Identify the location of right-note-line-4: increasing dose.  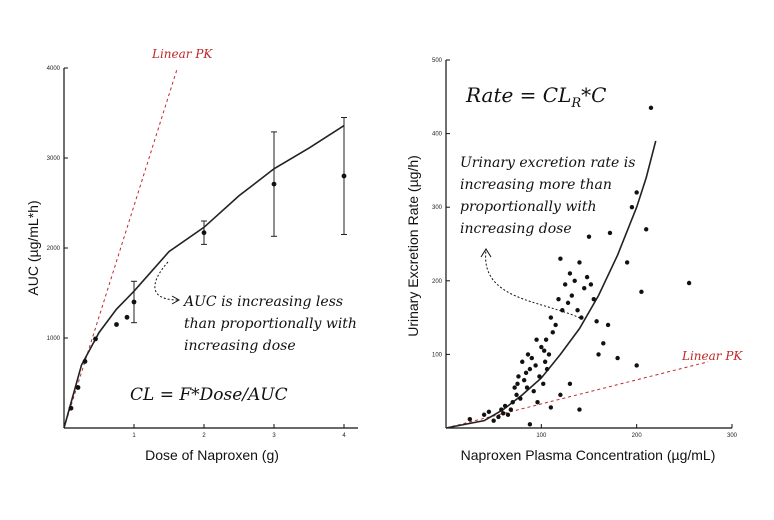
(516, 229).